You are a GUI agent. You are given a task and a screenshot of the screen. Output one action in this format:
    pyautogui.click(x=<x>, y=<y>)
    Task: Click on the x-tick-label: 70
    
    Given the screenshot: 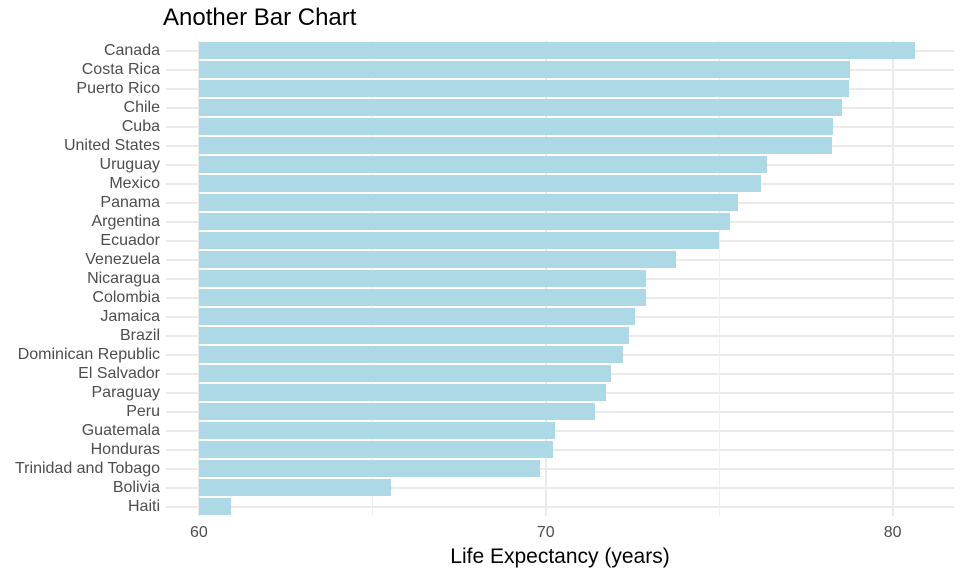 What is the action you would take?
    pyautogui.click(x=545, y=532)
    